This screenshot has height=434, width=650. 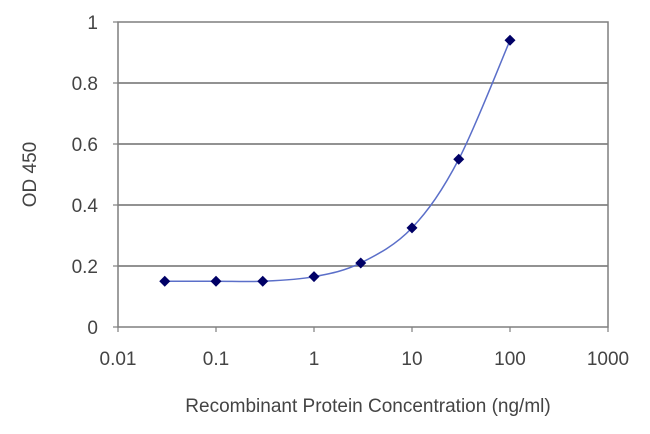 I want to click on x-tick-label: 10, so click(x=411, y=359).